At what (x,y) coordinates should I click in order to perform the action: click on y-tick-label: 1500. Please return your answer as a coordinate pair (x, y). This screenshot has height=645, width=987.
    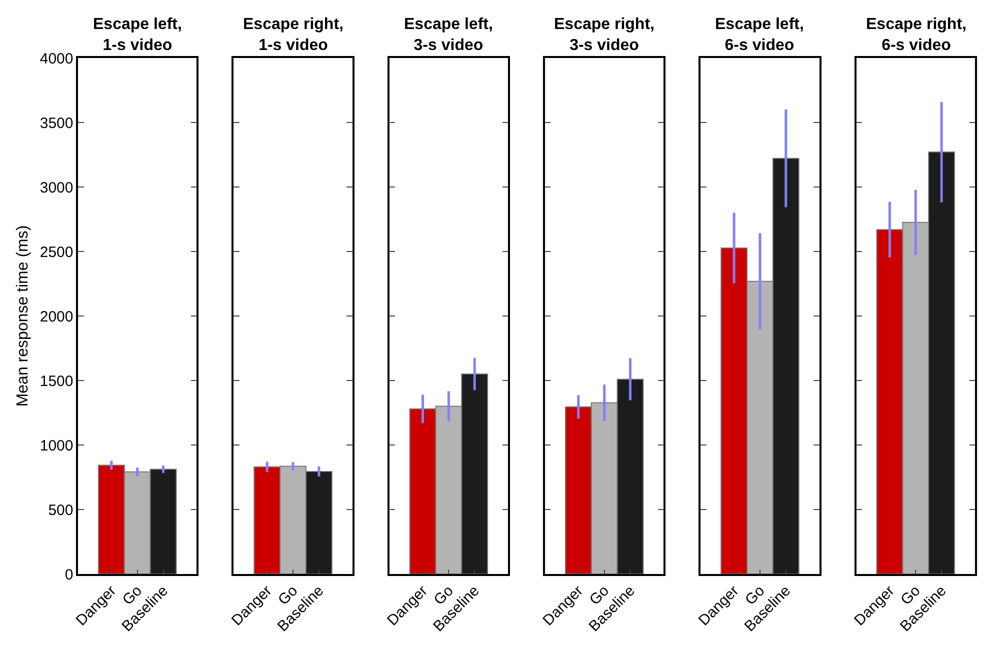
    Looking at the image, I should click on (57, 381).